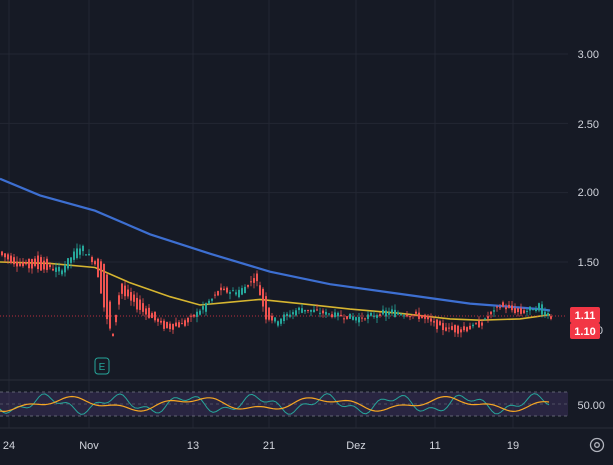 Image resolution: width=613 pixels, height=465 pixels. Describe the element at coordinates (588, 55) in the screenshot. I see `price-label-3: 3.00` at that location.